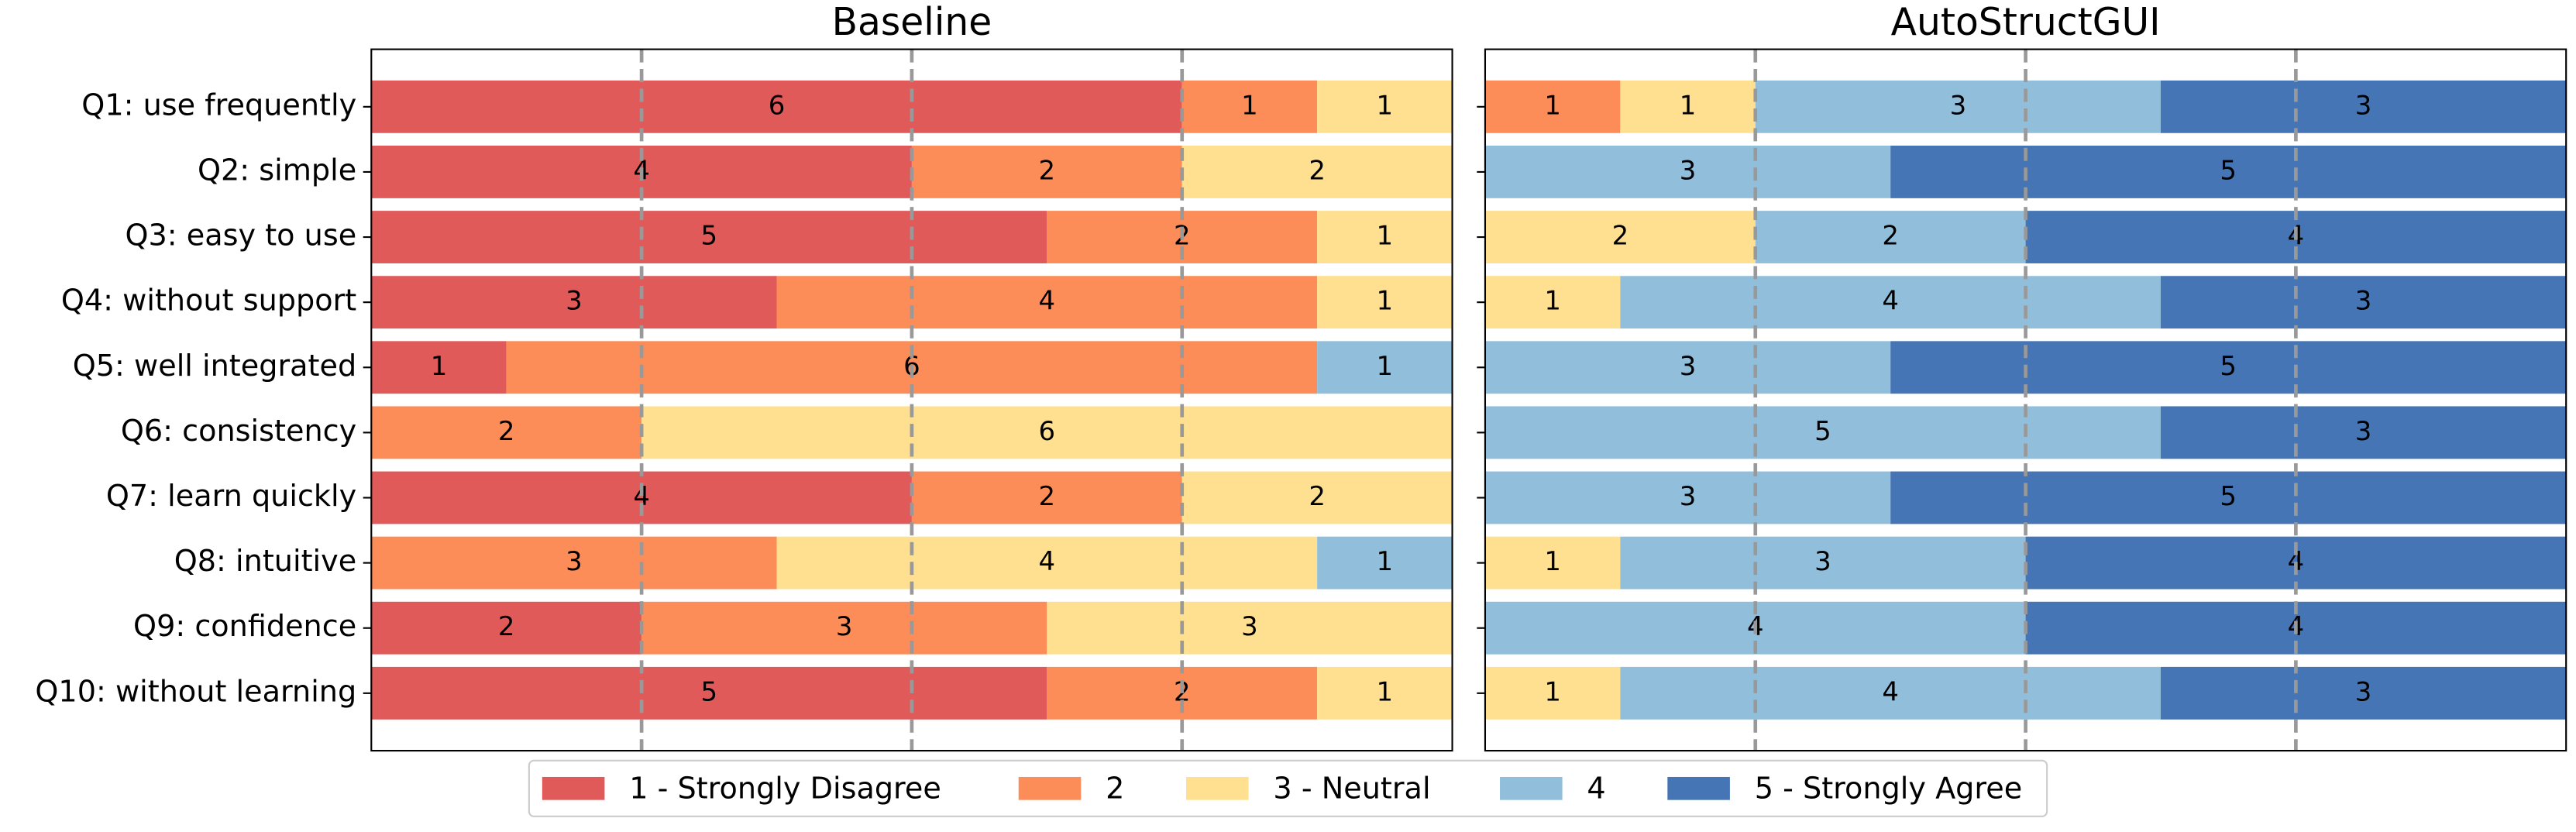 The height and width of the screenshot is (832, 2576). Describe the element at coordinates (1889, 788) in the screenshot. I see `legend-label: 5 - Strongly Agree` at that location.